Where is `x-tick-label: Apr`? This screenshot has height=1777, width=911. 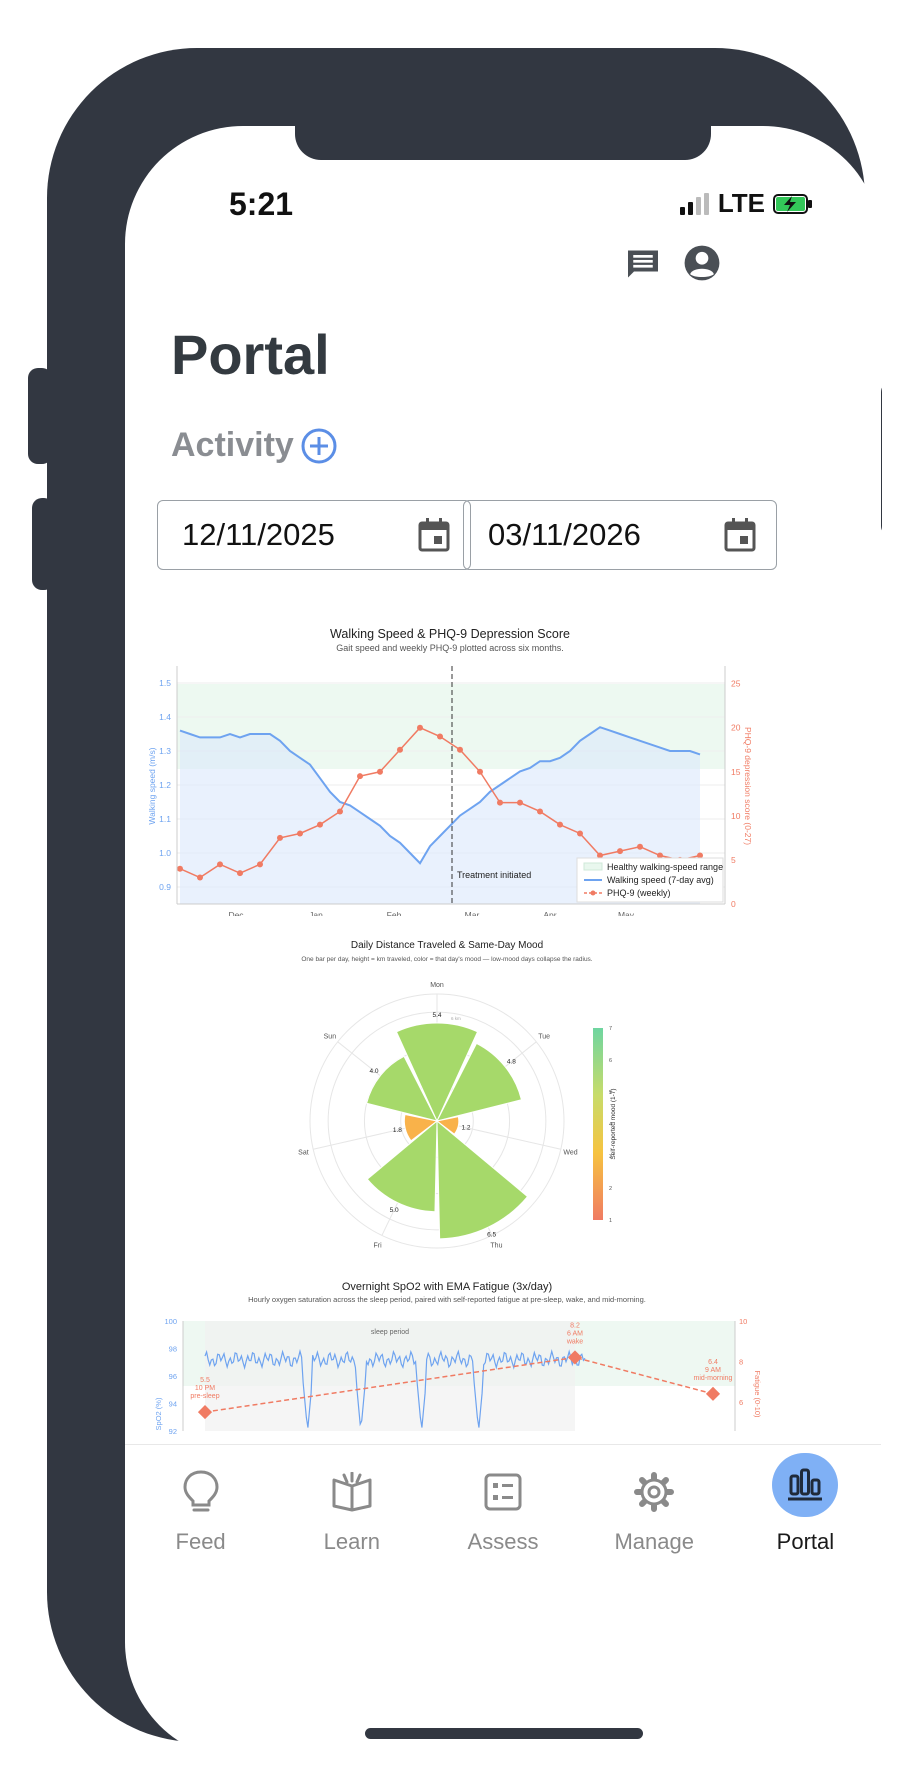
x-tick-label: Apr is located at coordinates (549, 913).